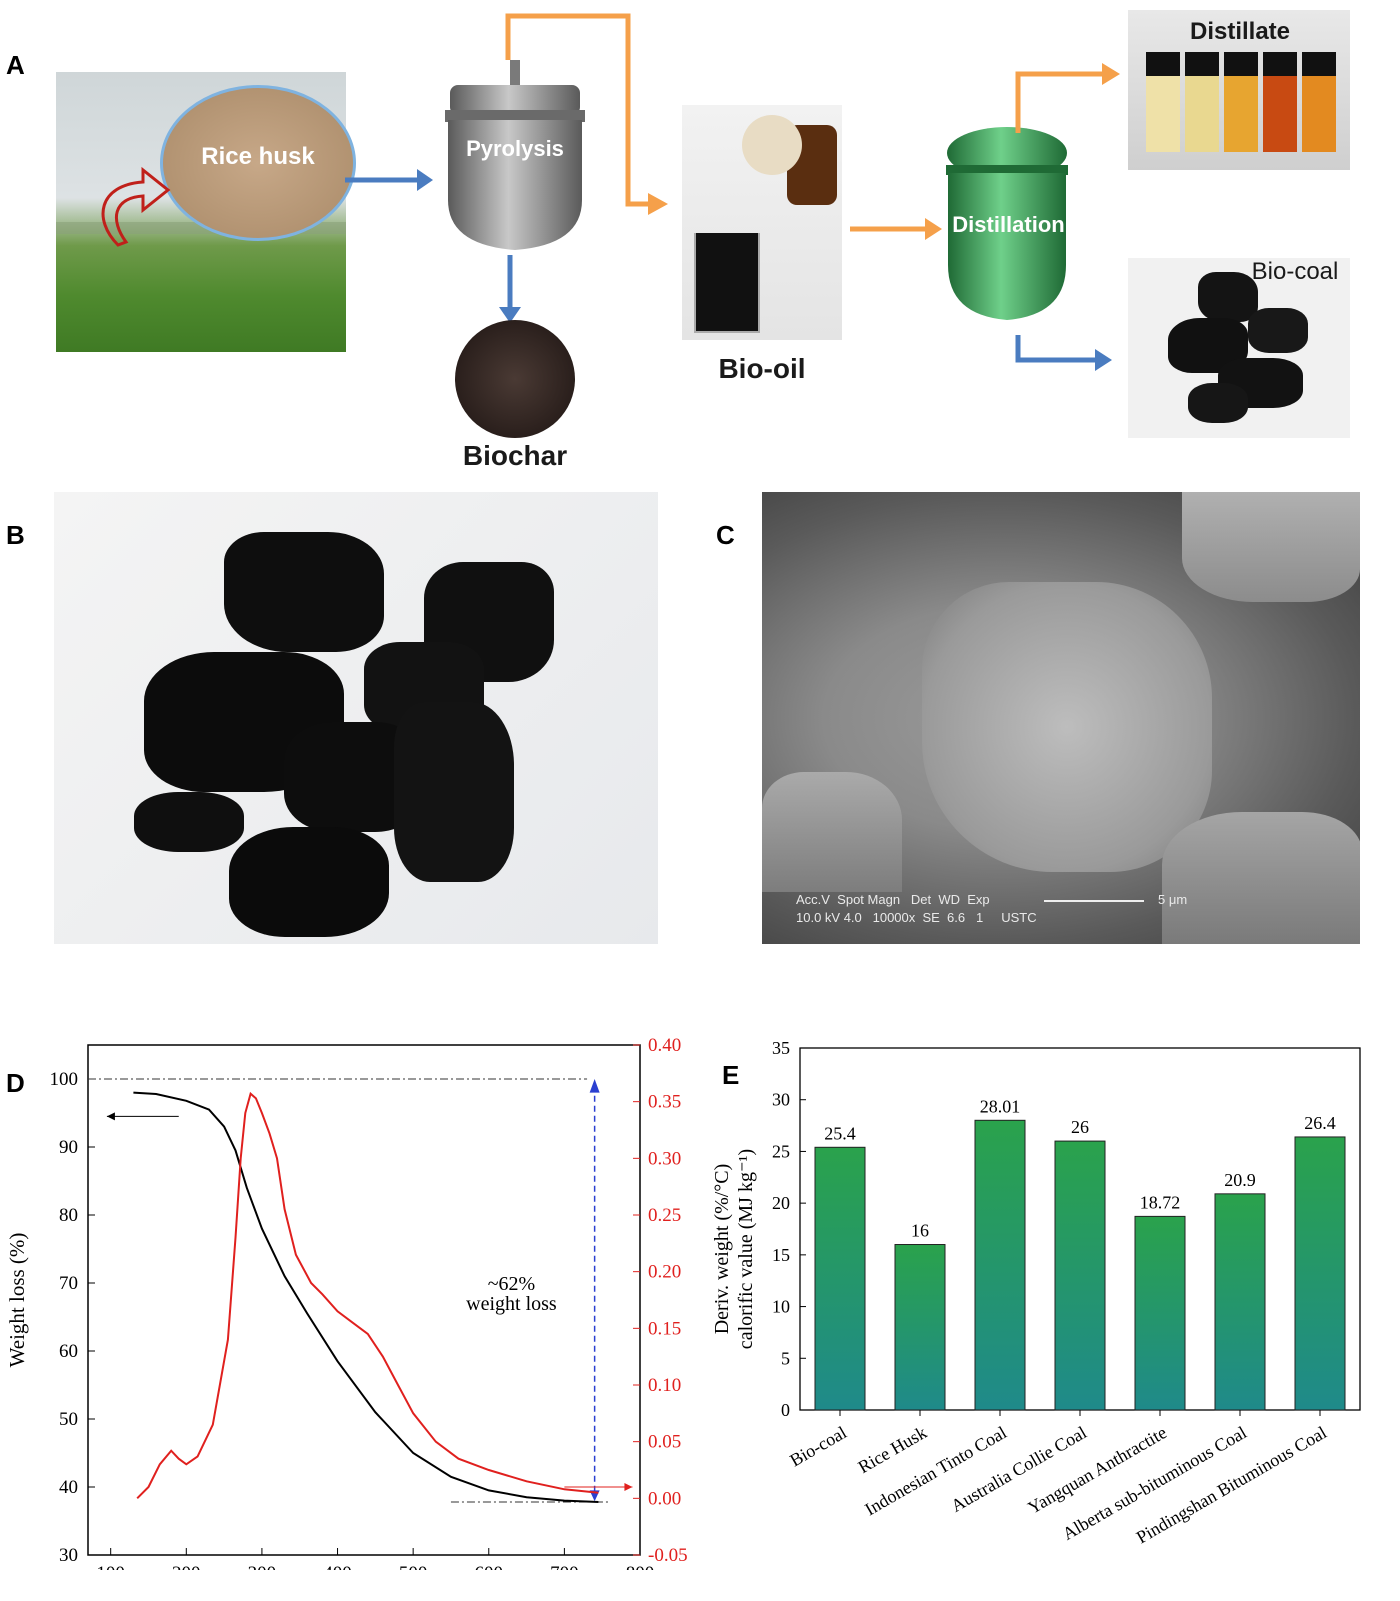 The image size is (1400, 1601). What do you see at coordinates (1019, 1469) in the screenshot?
I see `bar-category-label: Australia Collie Coal` at bounding box center [1019, 1469].